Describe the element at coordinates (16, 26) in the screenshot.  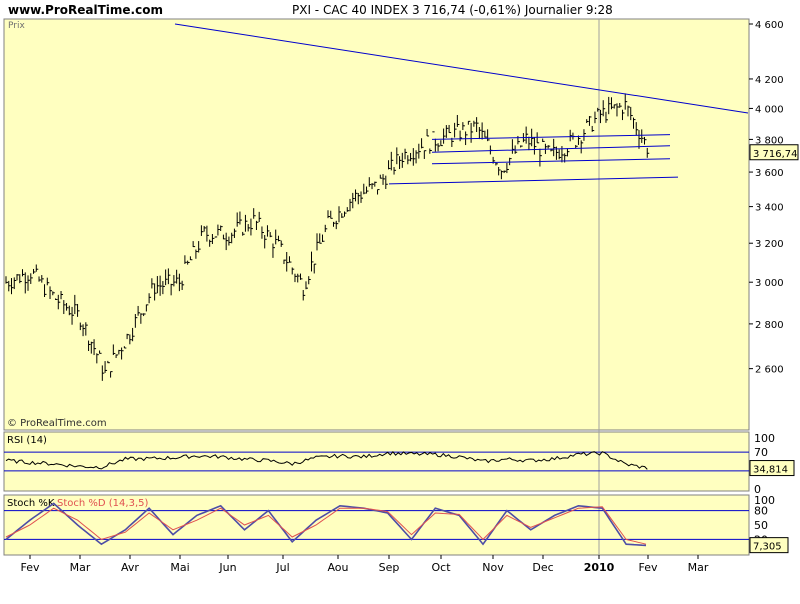
I see `price-panel-label: Prix` at that location.